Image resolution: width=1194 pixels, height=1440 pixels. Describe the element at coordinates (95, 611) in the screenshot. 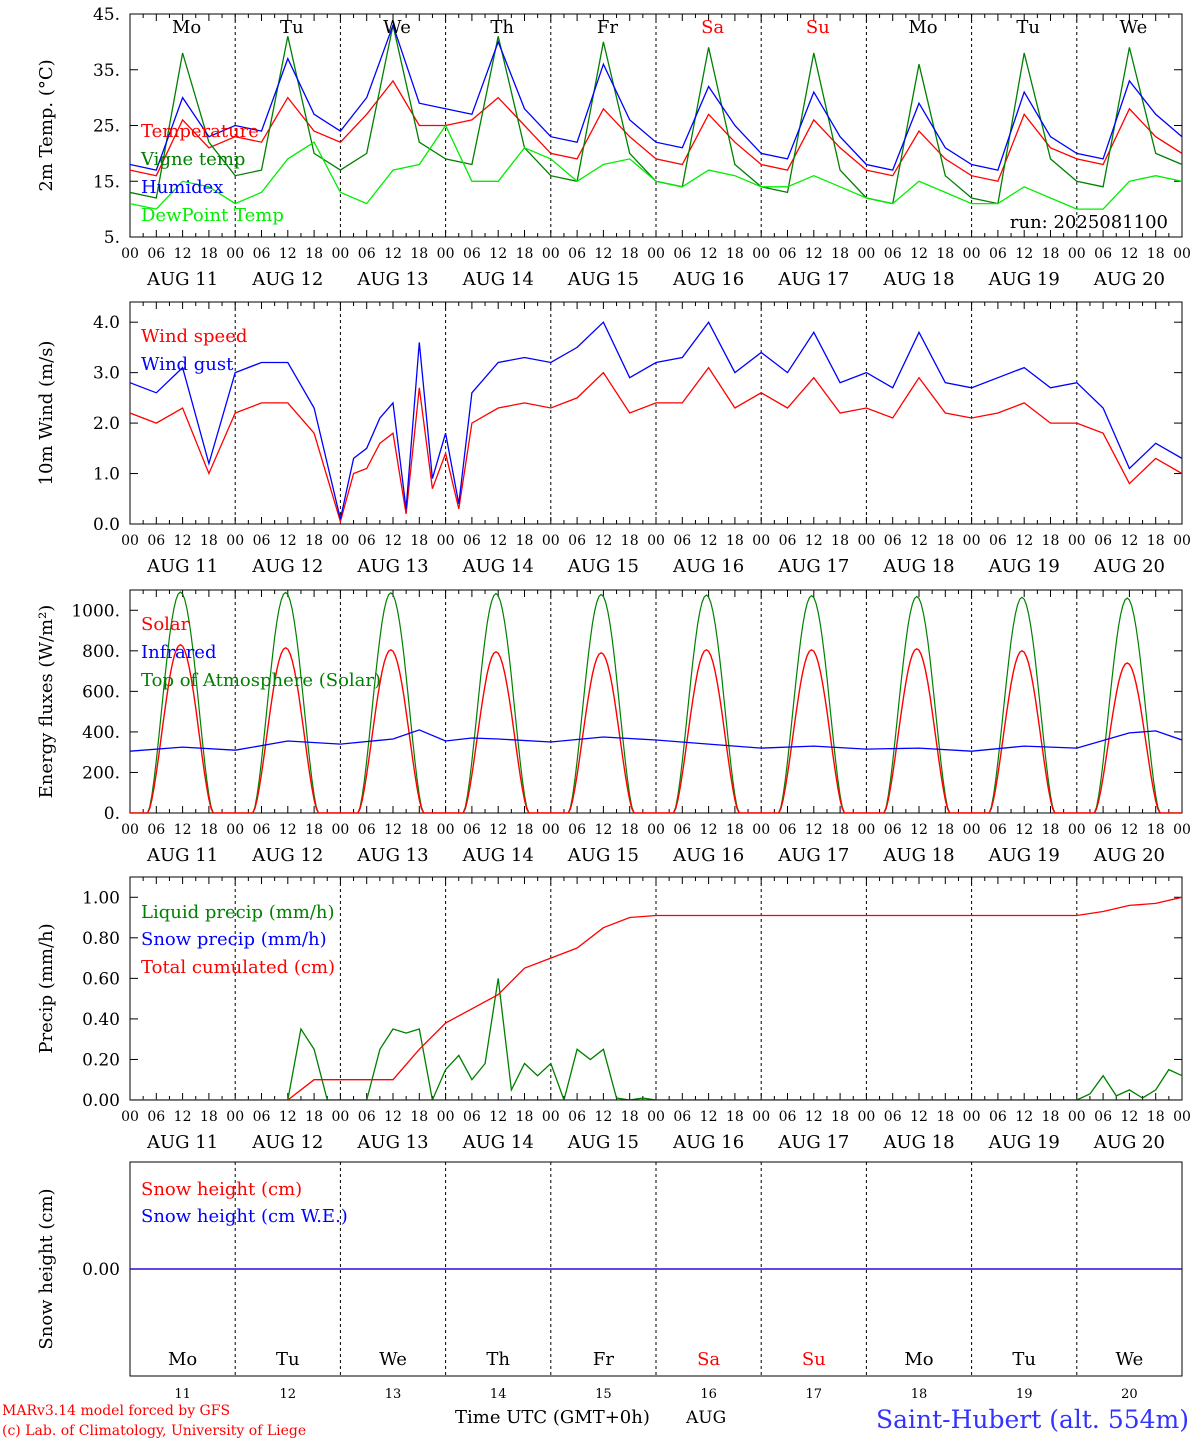

I see `y-tick-label: 1000.` at that location.